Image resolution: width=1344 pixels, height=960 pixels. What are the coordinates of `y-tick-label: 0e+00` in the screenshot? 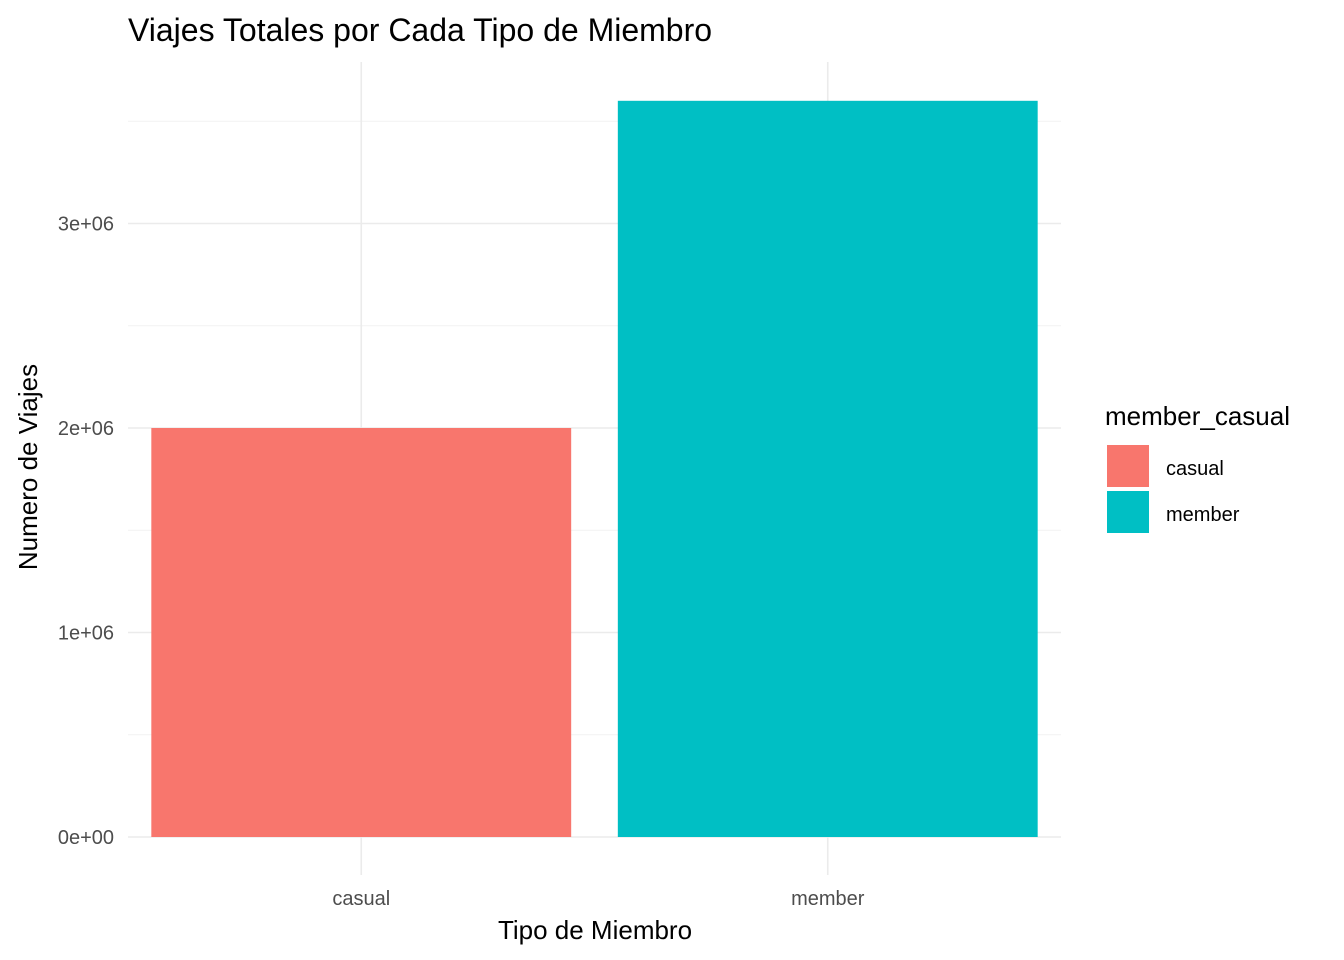 It's located at (86, 838).